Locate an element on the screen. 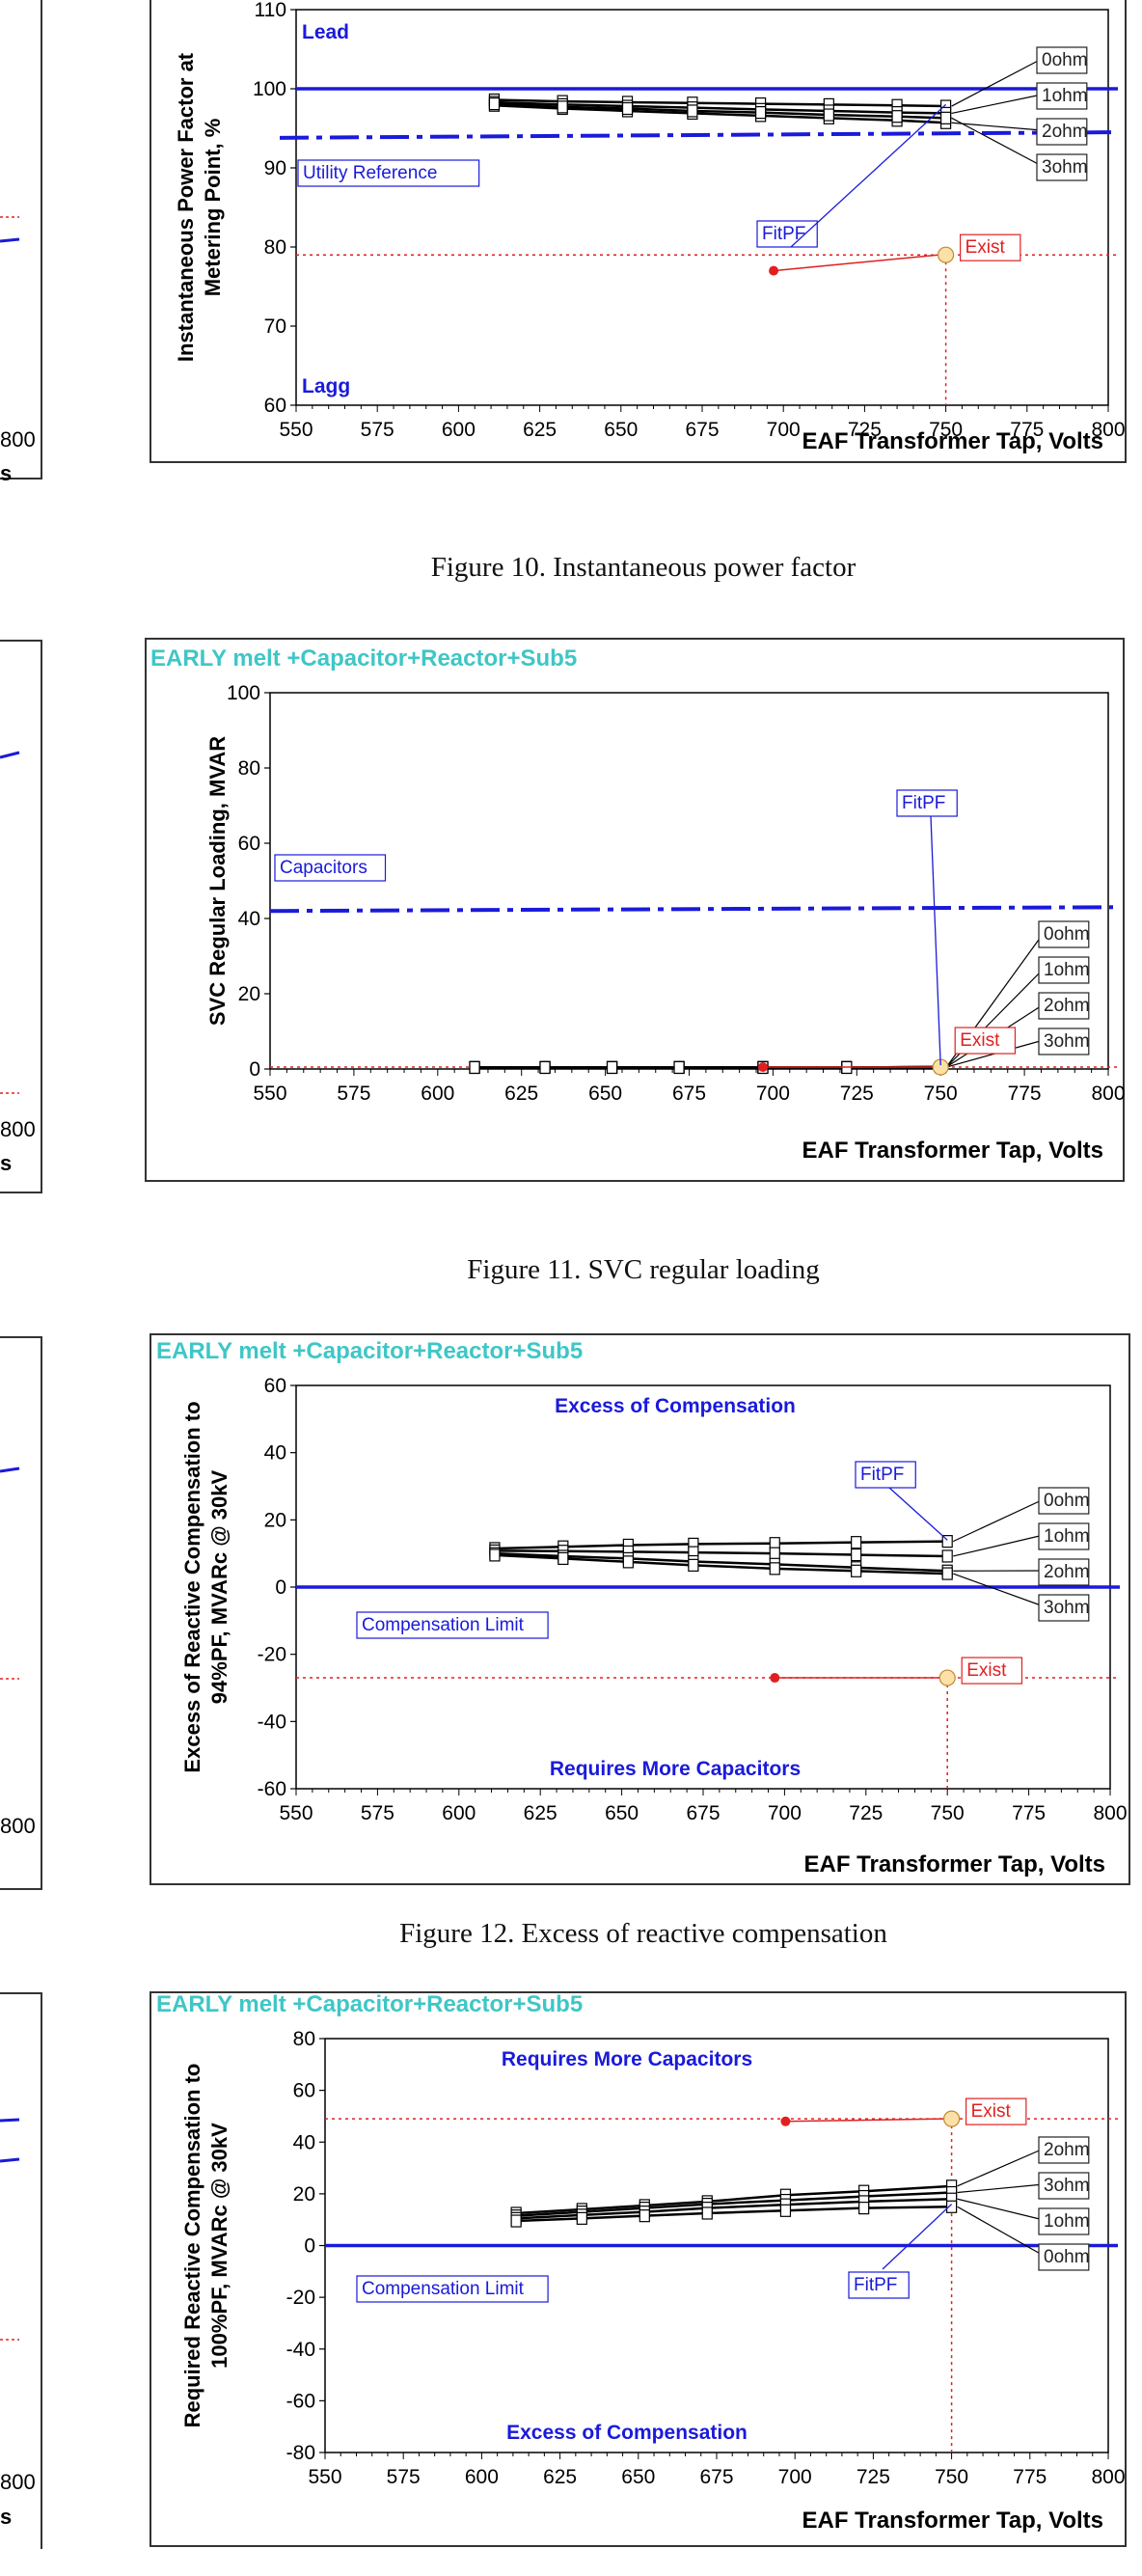  series-name-label: 1ohm is located at coordinates (1067, 1536).